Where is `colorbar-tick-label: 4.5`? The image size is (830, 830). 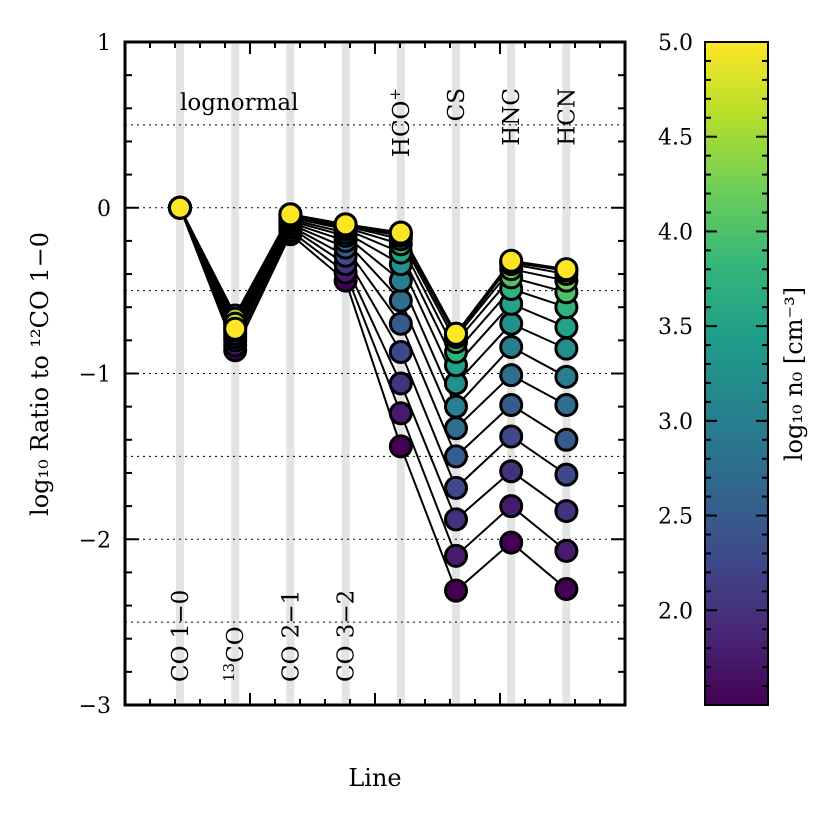
colorbar-tick-label: 4.5 is located at coordinates (675, 138).